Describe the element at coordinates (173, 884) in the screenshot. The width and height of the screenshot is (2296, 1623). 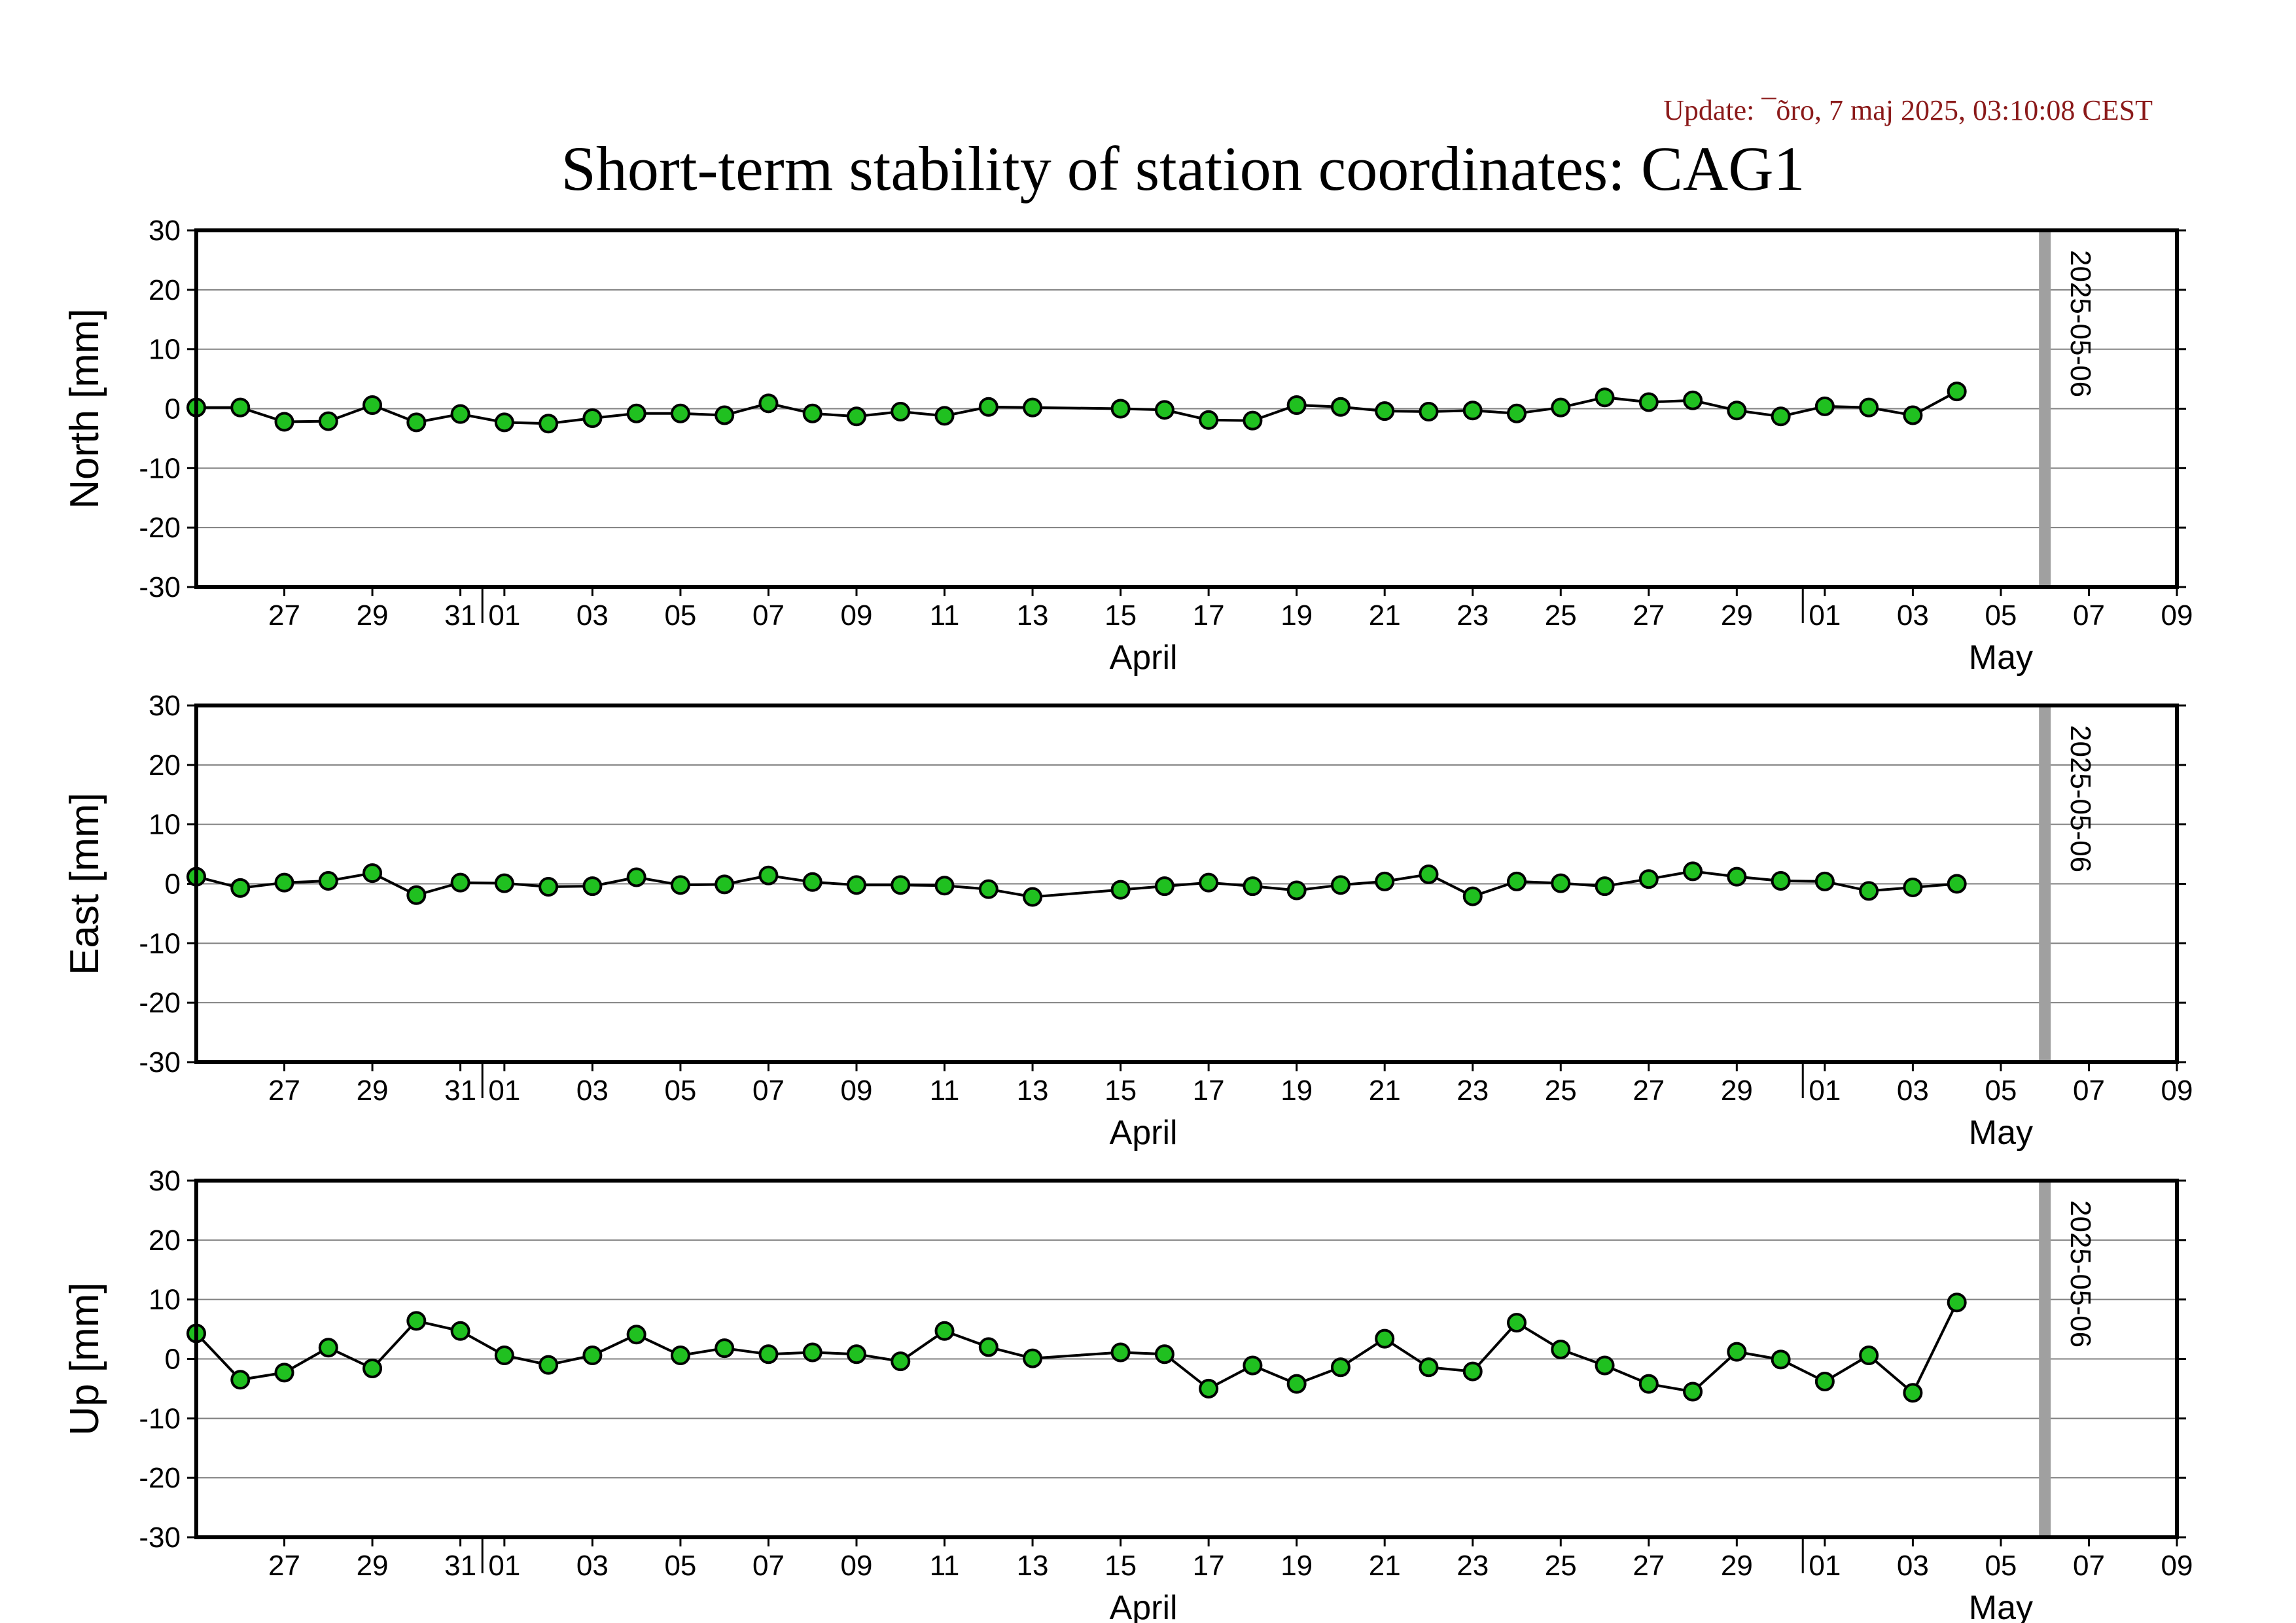
I see `y-tick-label: 0` at that location.